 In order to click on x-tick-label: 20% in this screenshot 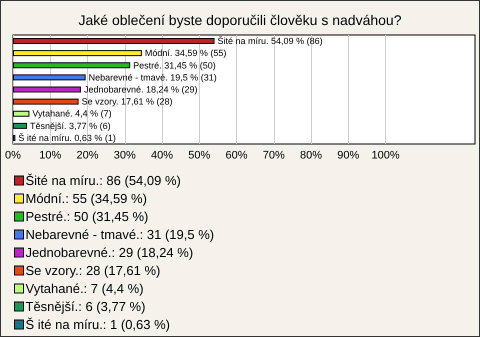, I will do `click(87, 156)`.